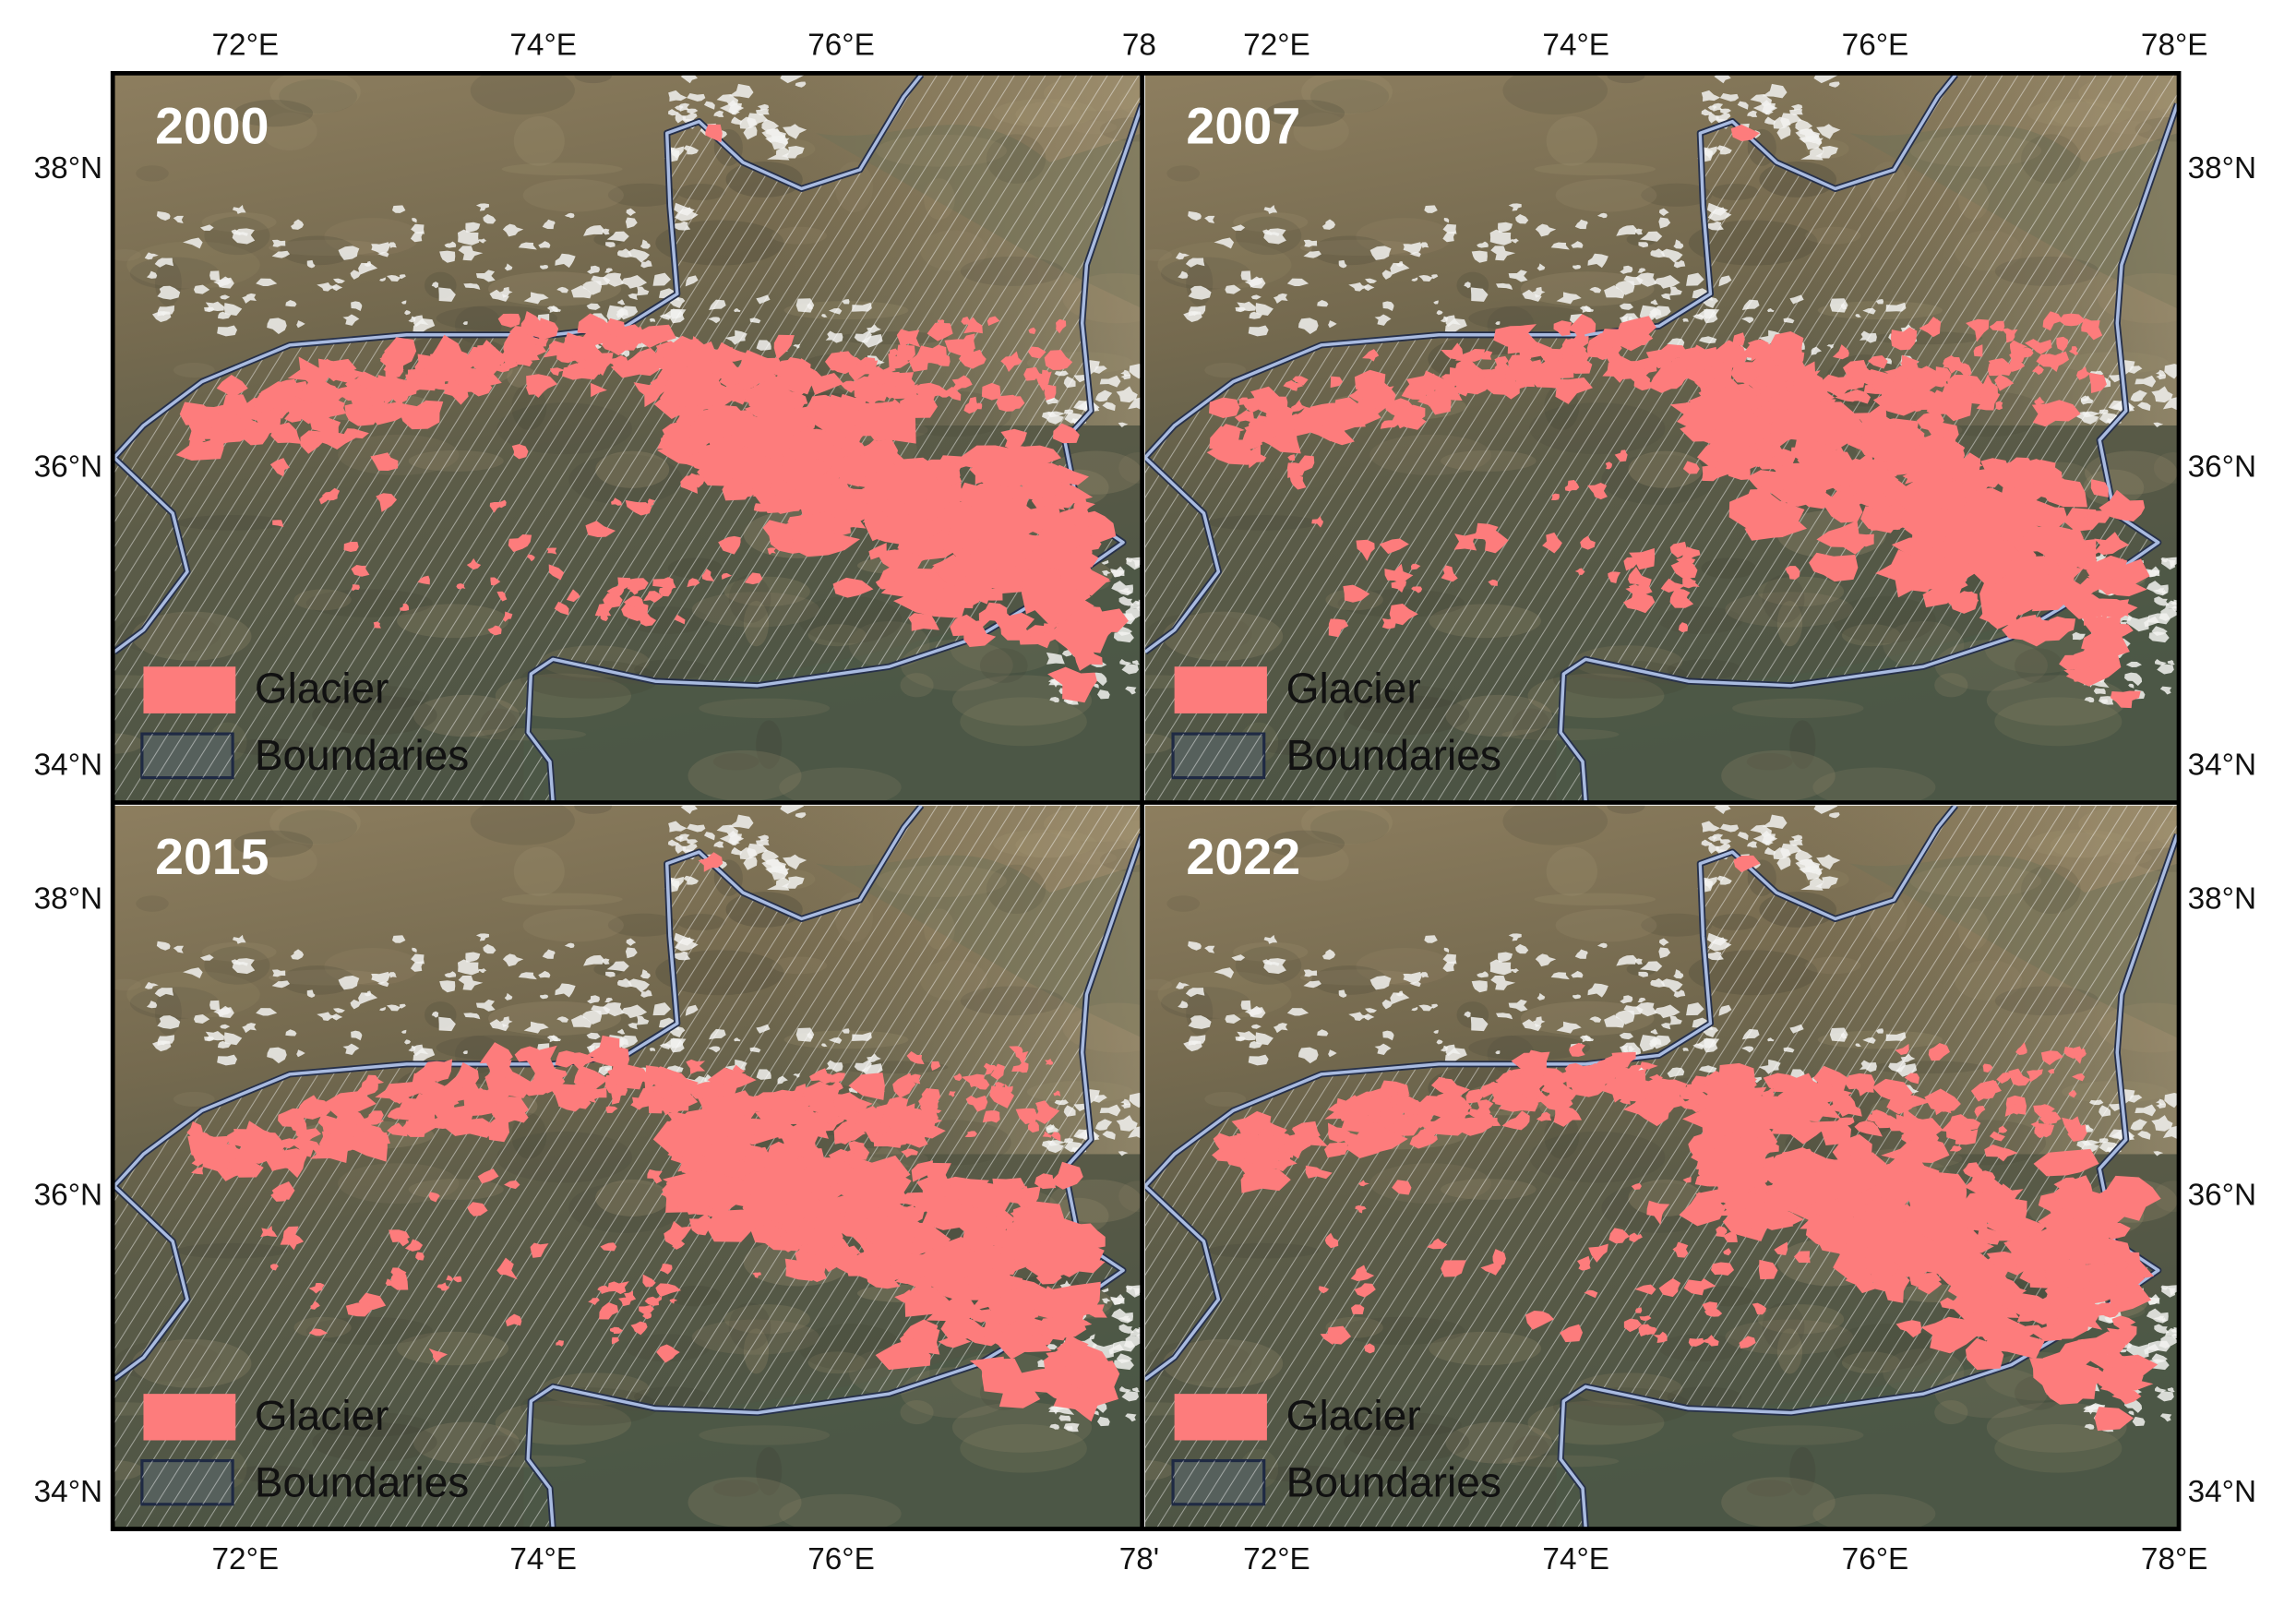  I want to click on lon-tick-label: 76°E, so click(841, 46).